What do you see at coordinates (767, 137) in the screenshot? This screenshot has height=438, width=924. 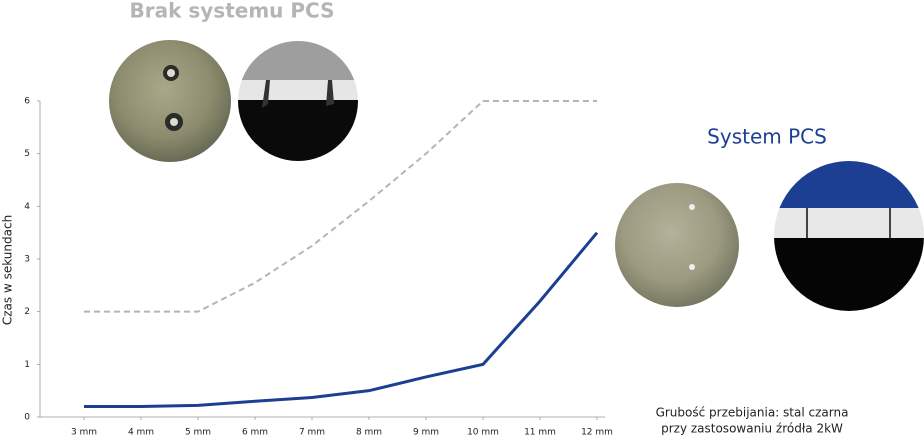 I see `series-label: System PCS` at bounding box center [767, 137].